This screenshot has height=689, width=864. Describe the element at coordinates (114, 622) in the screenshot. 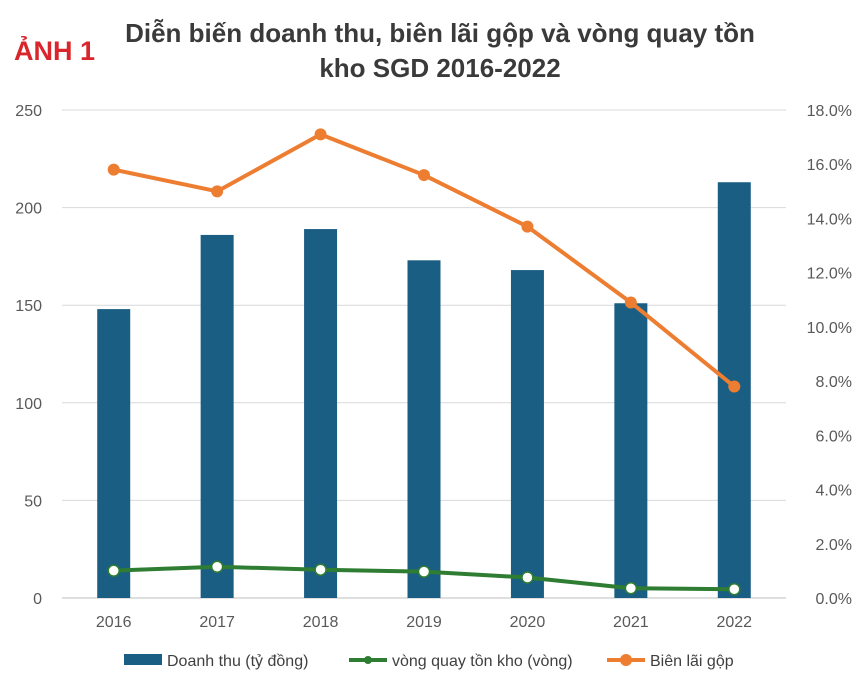

I see `x-tick-label: 2016` at that location.